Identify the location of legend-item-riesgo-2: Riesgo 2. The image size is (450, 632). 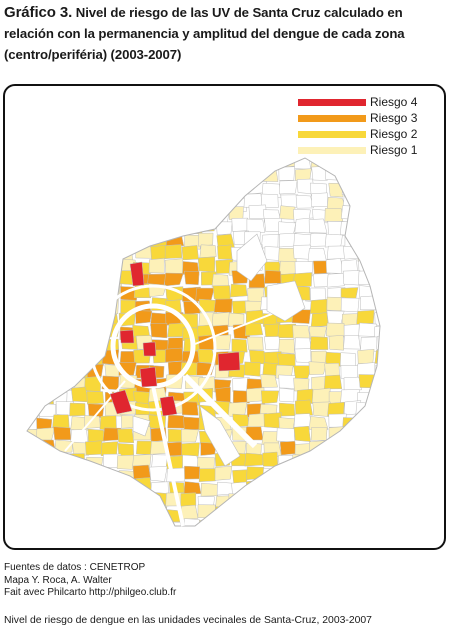
(368, 134).